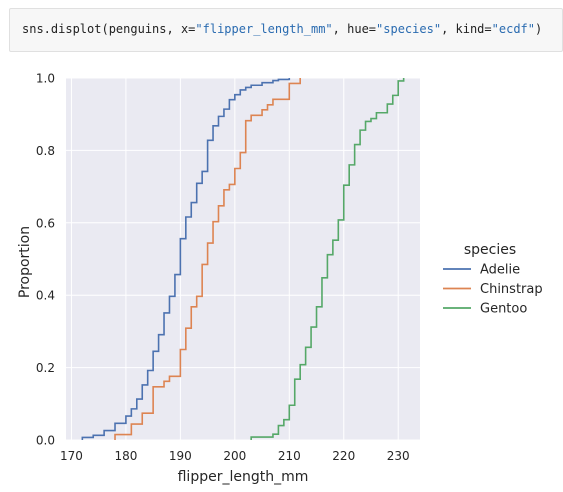 The image size is (563, 492). Describe the element at coordinates (45, 296) in the screenshot. I see `y-tick-label: 0.4` at that location.